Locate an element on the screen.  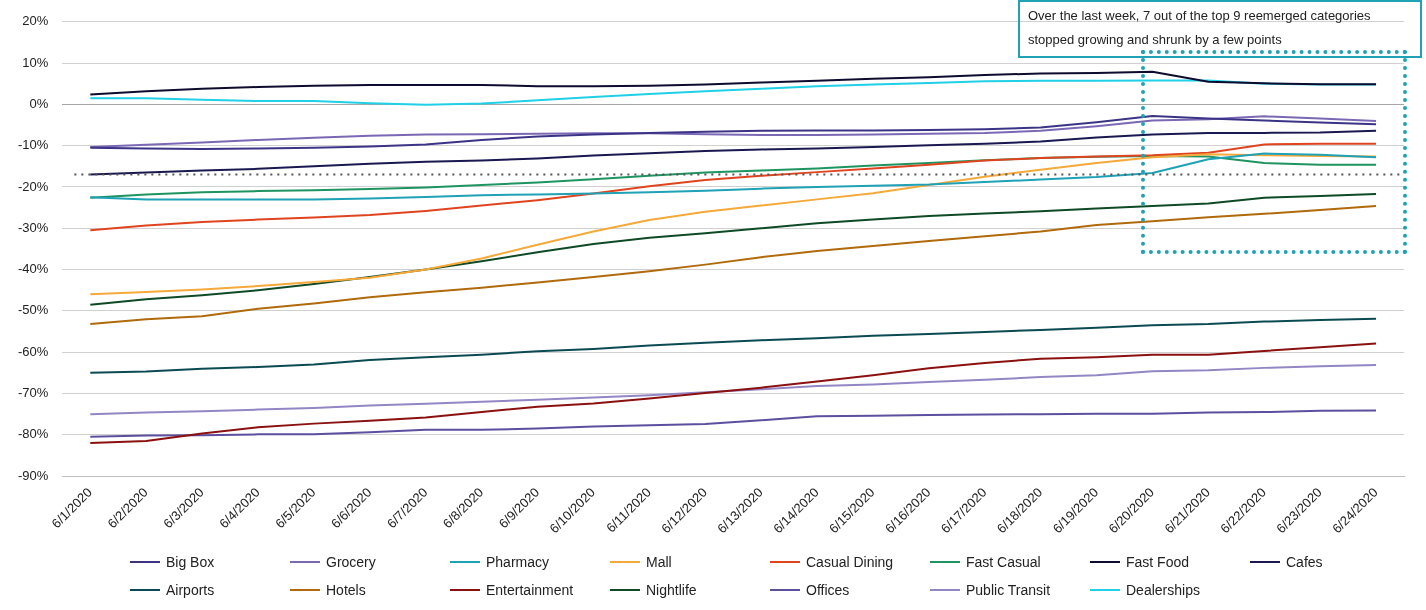
y-tick-label: -60% is located at coordinates (33, 351).